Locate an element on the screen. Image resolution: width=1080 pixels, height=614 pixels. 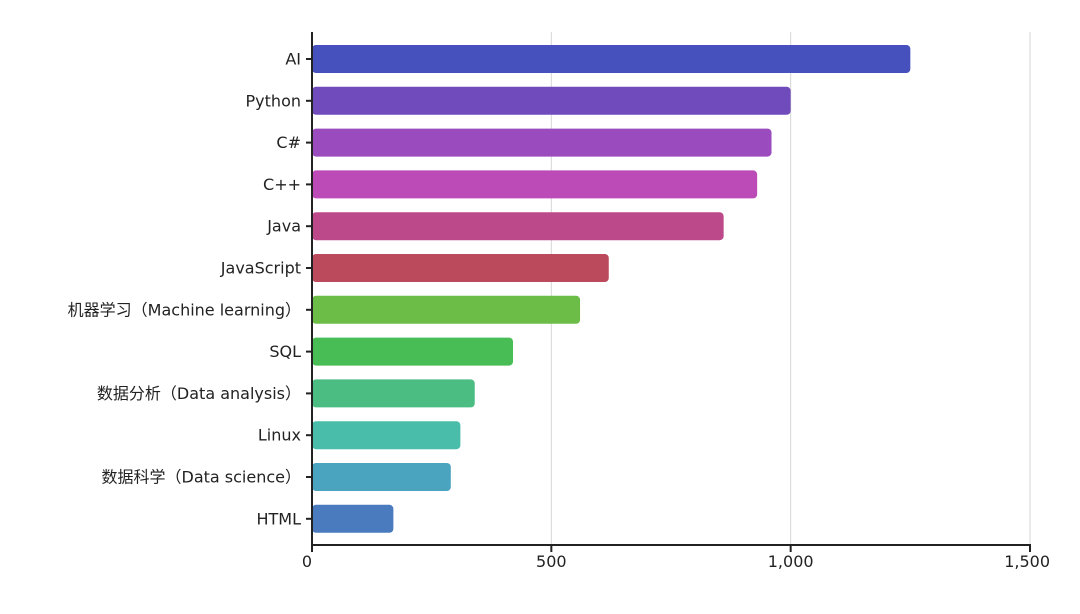
x-tick-label: 1,500 is located at coordinates (1027, 561).